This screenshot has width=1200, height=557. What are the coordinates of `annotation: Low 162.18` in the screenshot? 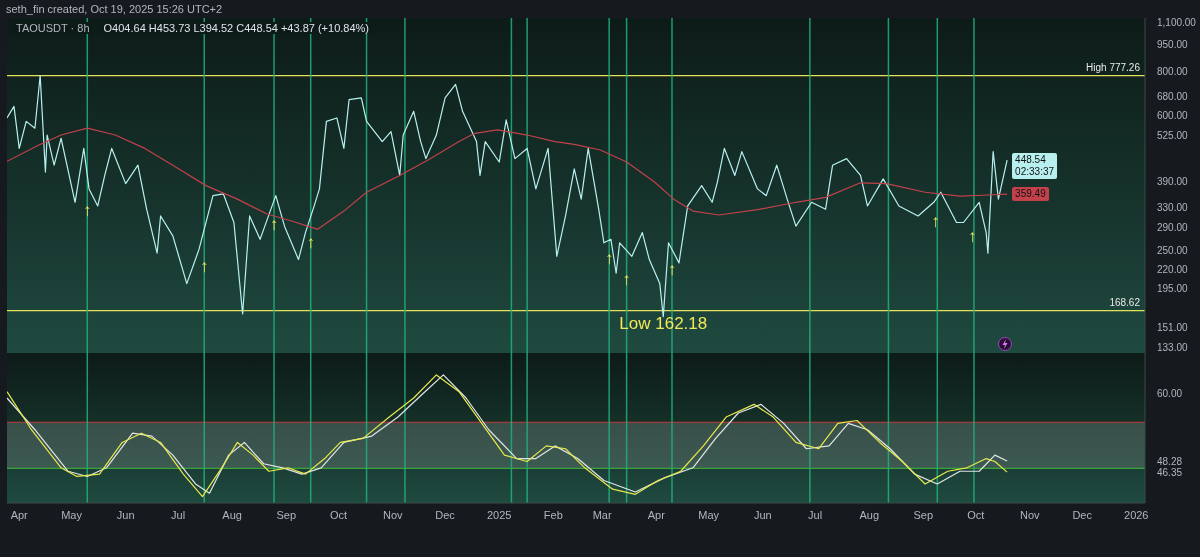 It's located at (663, 323).